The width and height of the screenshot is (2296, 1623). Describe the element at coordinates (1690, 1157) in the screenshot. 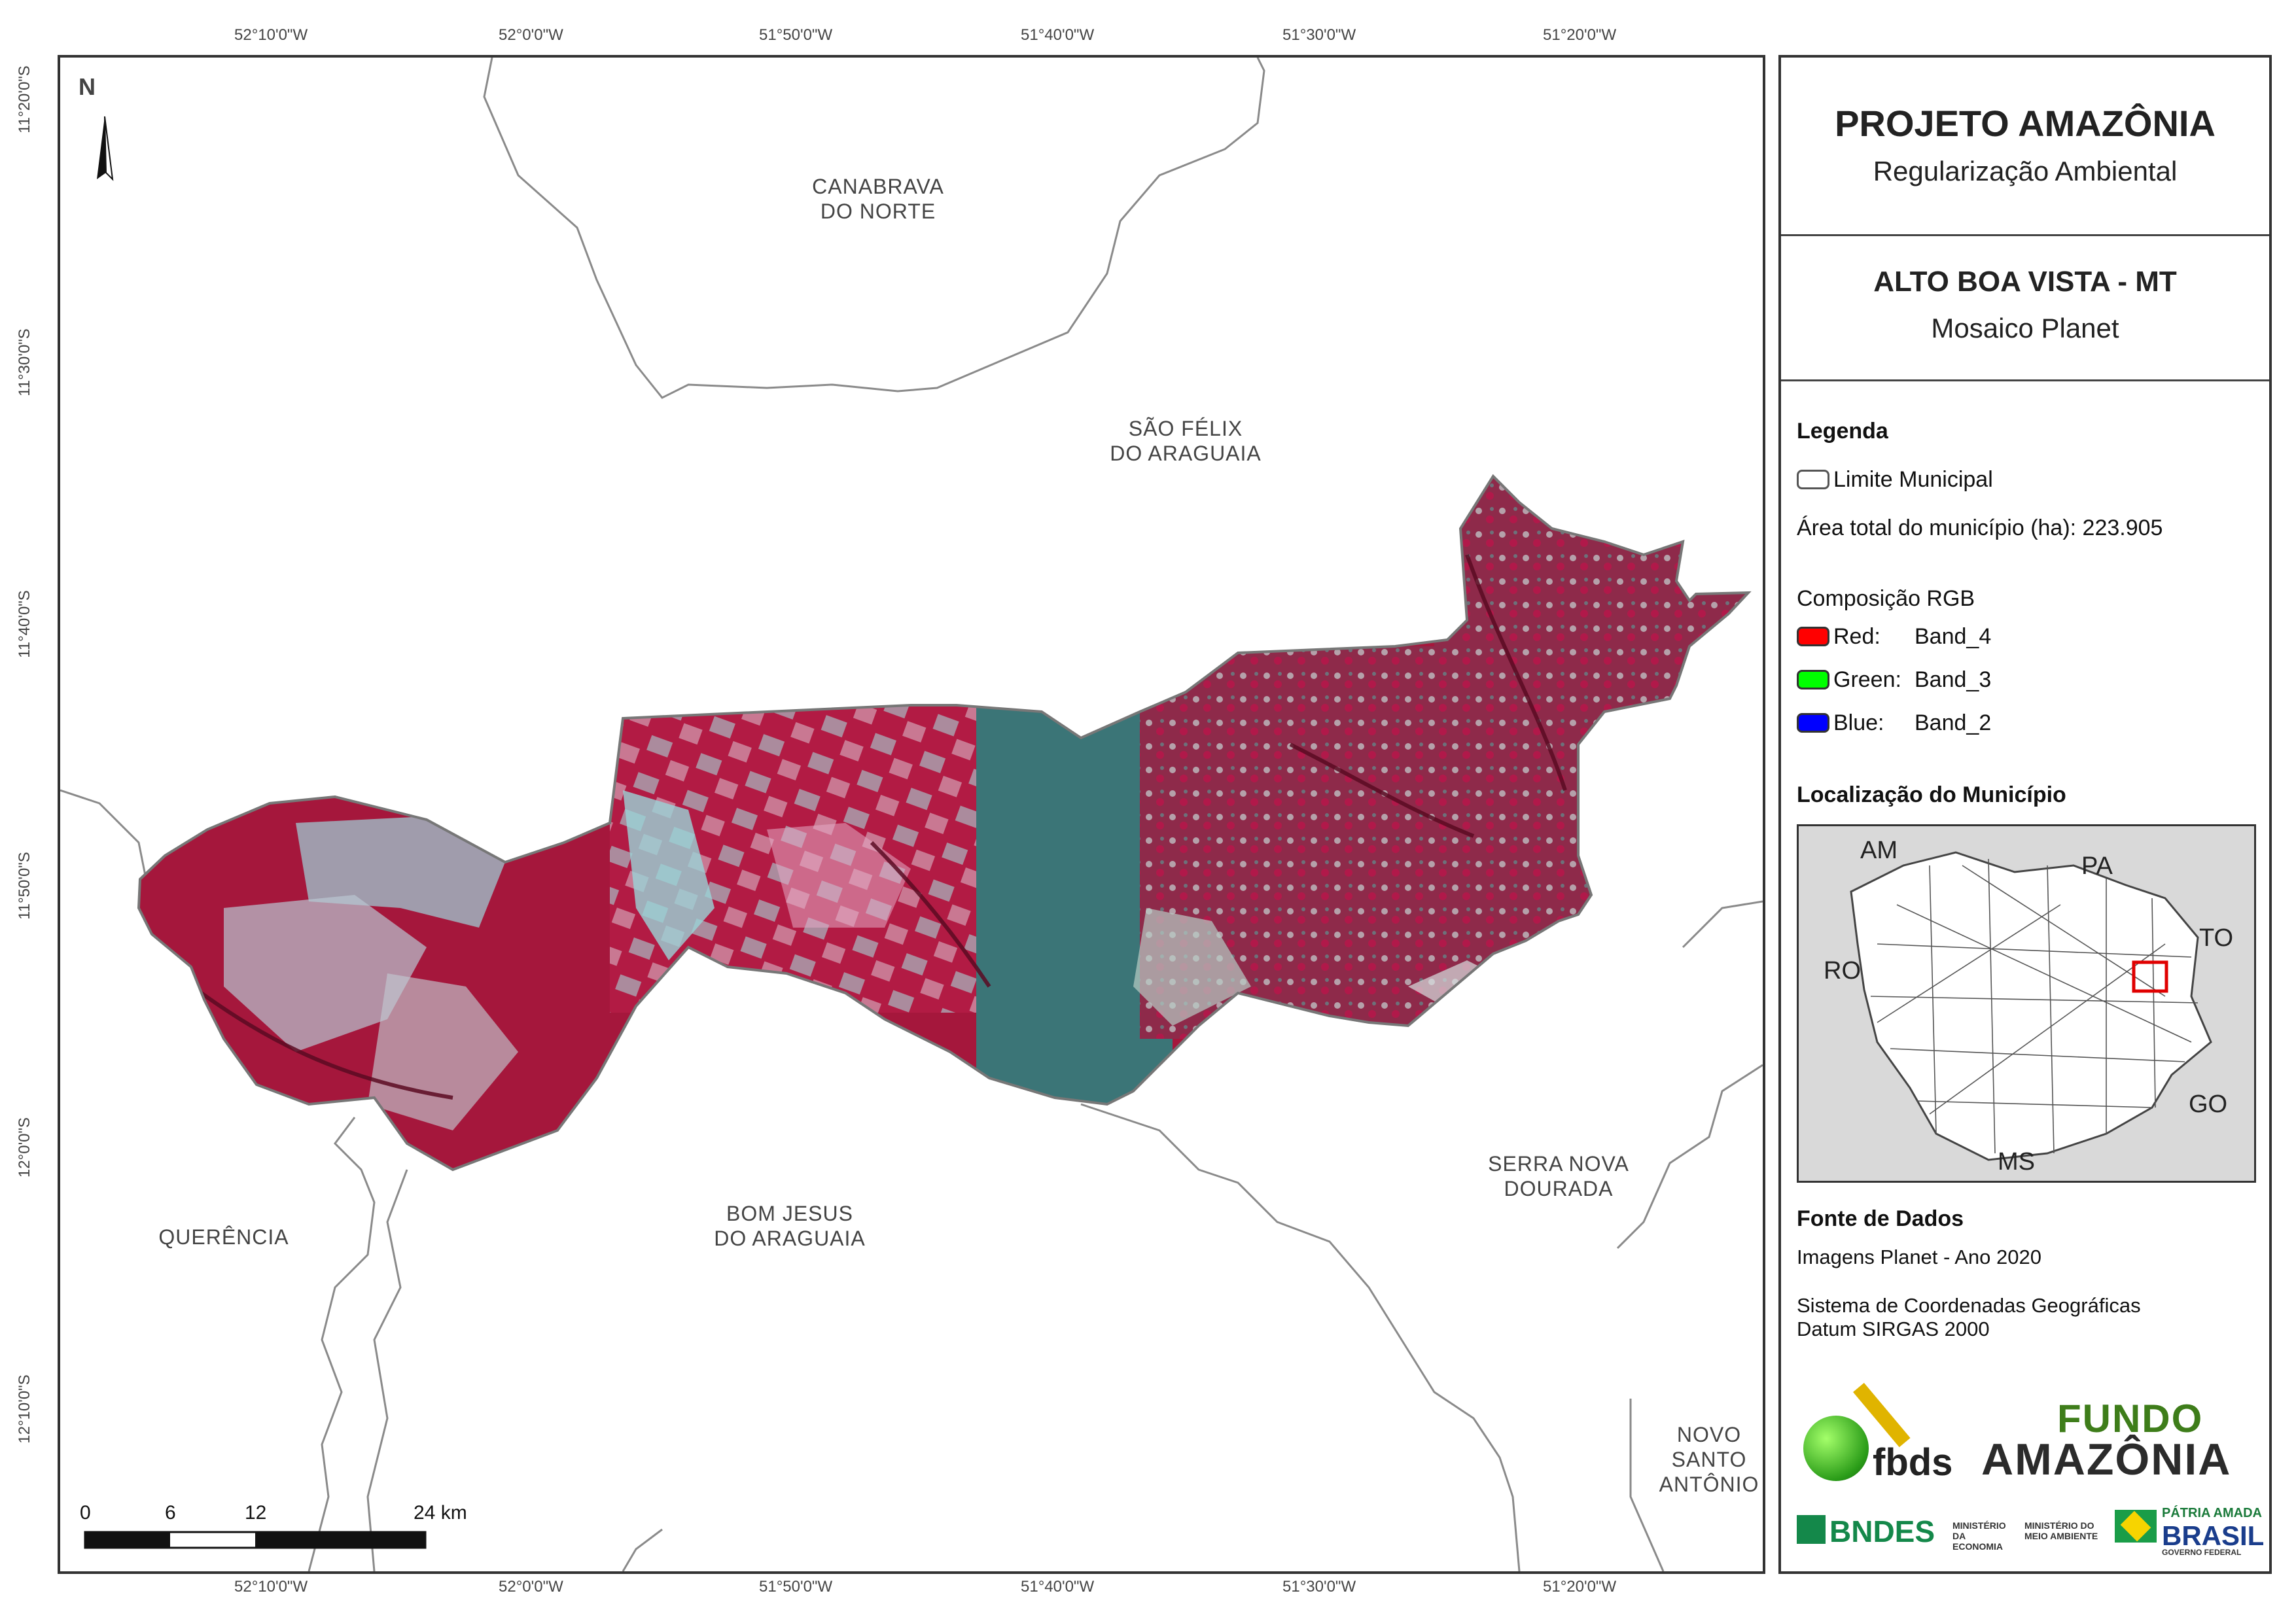

I see `boundary-serra-east` at that location.